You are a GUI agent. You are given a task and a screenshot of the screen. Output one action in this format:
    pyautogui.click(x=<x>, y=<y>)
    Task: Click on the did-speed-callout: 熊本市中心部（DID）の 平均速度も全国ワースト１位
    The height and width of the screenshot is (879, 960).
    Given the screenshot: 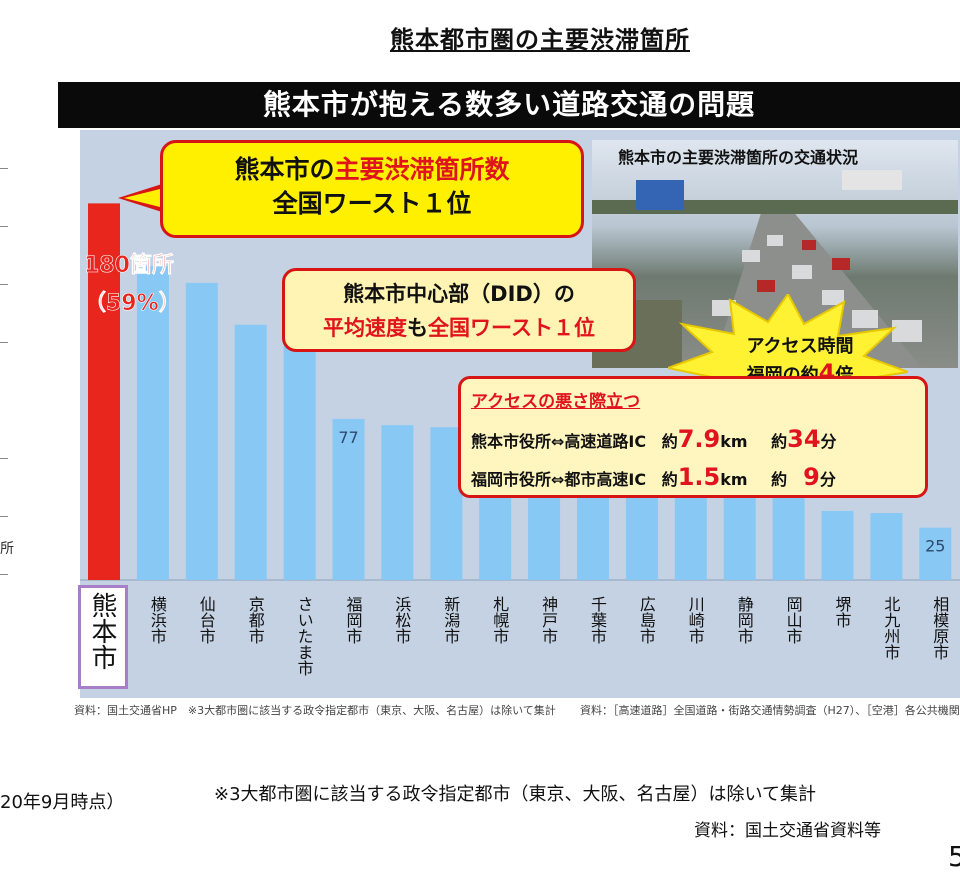 What is the action you would take?
    pyautogui.click(x=459, y=310)
    